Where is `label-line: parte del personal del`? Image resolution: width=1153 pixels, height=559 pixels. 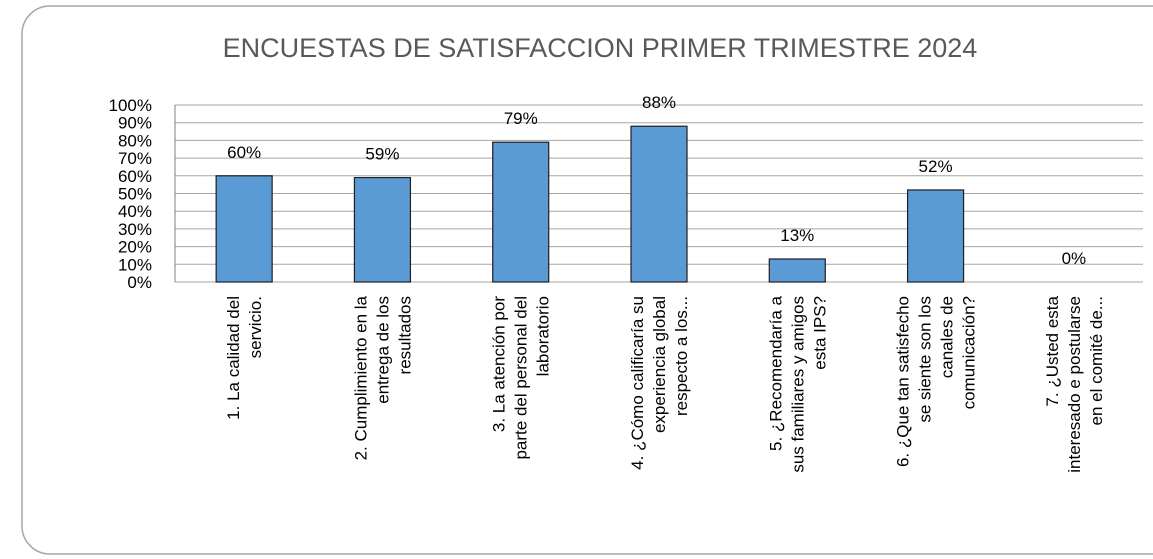 label-line: parte del personal del is located at coordinates (521, 378).